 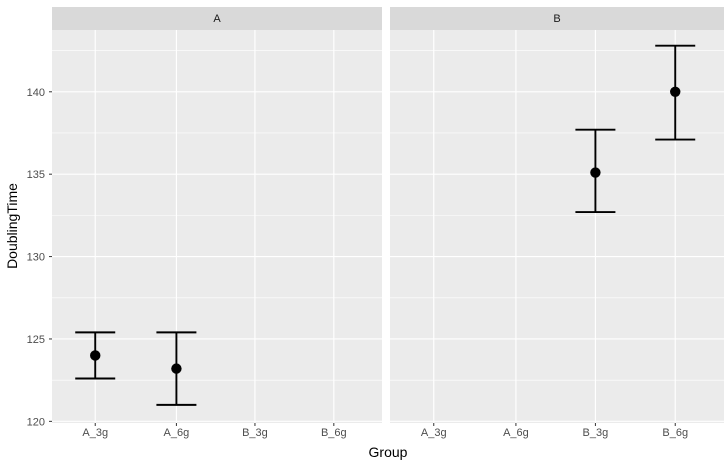 I want to click on y-tick-label: 120, so click(x=36, y=422).